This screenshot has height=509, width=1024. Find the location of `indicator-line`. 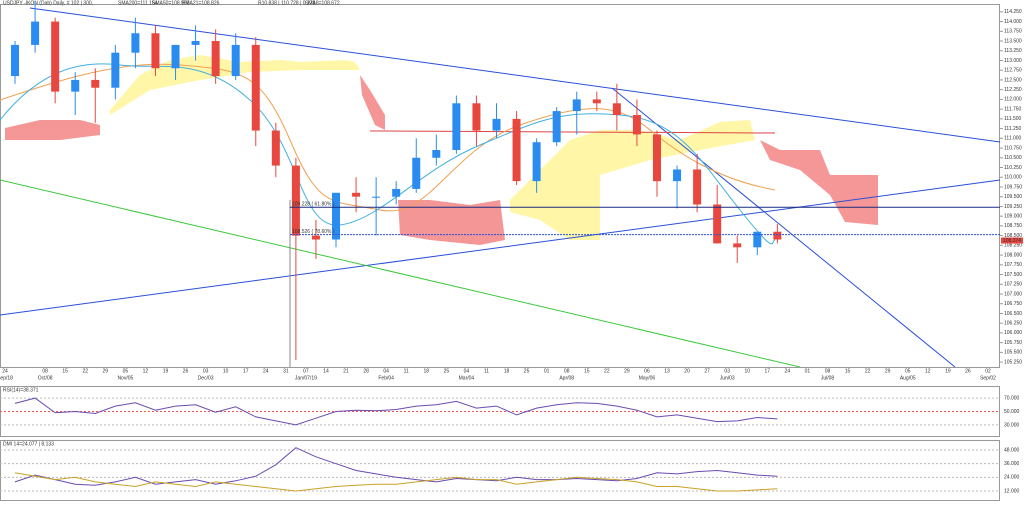

indicator-line is located at coordinates (396, 466).